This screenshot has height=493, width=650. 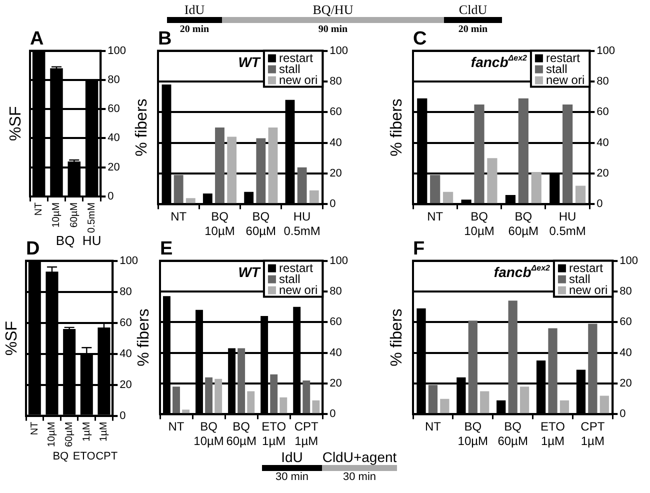 What do you see at coordinates (359, 457) in the screenshot?
I see `text: CldU+agent` at bounding box center [359, 457].